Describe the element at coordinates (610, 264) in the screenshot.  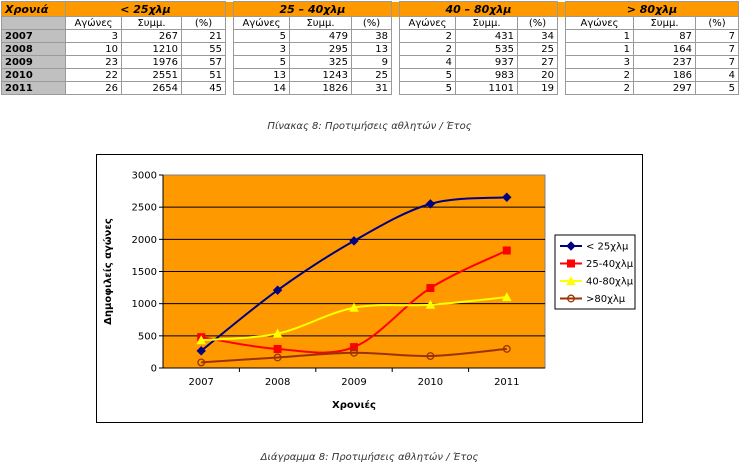
I see `legend-label: 25-40χλμ` at that location.